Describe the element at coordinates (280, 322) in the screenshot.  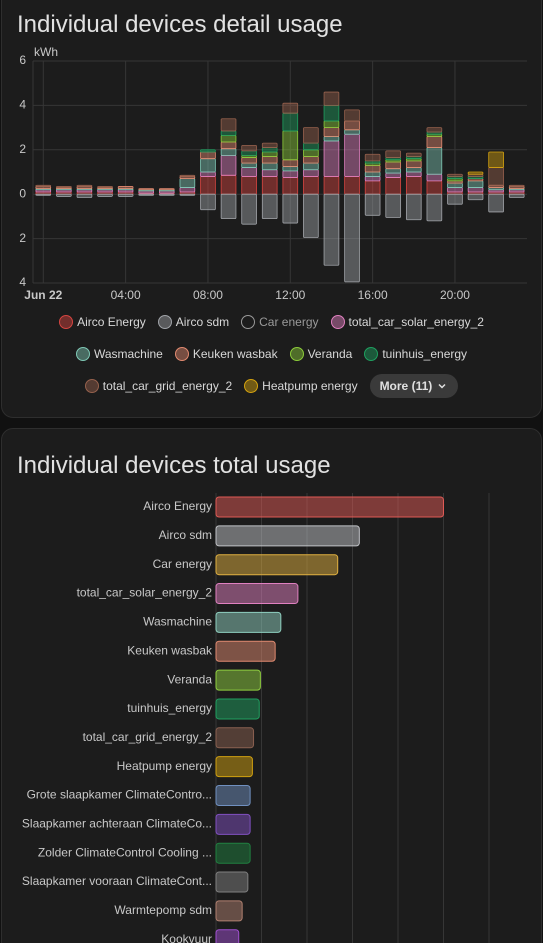
I see `legend-item: Car energy` at that location.